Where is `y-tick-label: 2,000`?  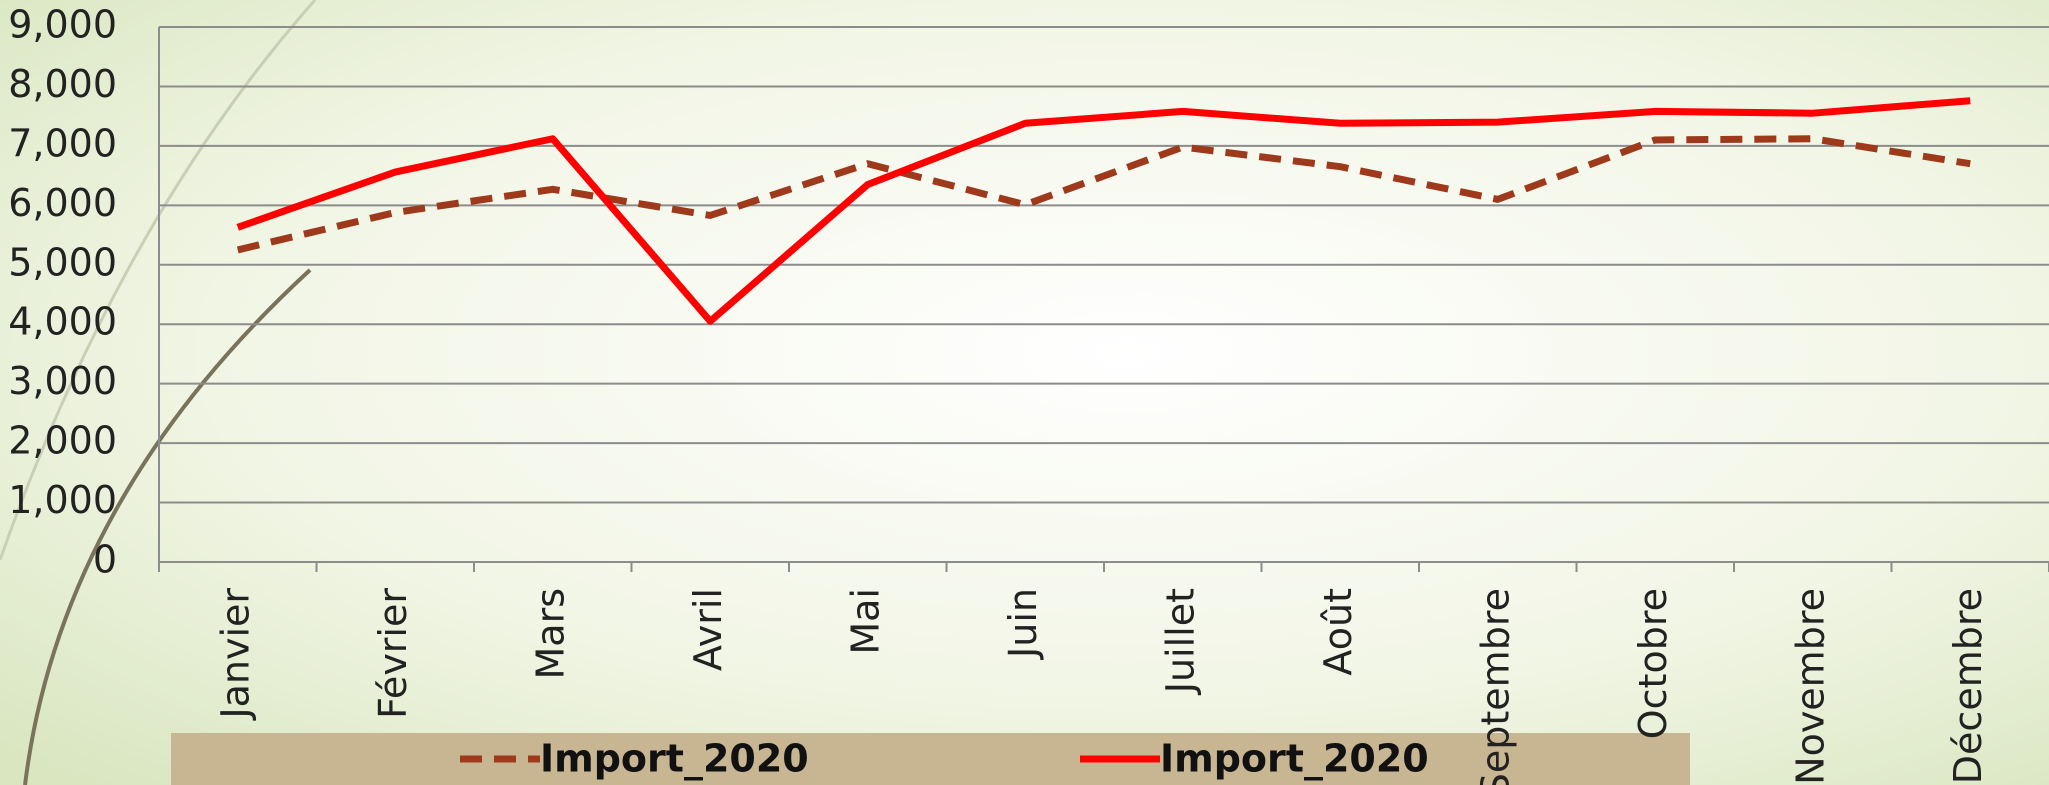 y-tick-label: 2,000 is located at coordinates (62, 441).